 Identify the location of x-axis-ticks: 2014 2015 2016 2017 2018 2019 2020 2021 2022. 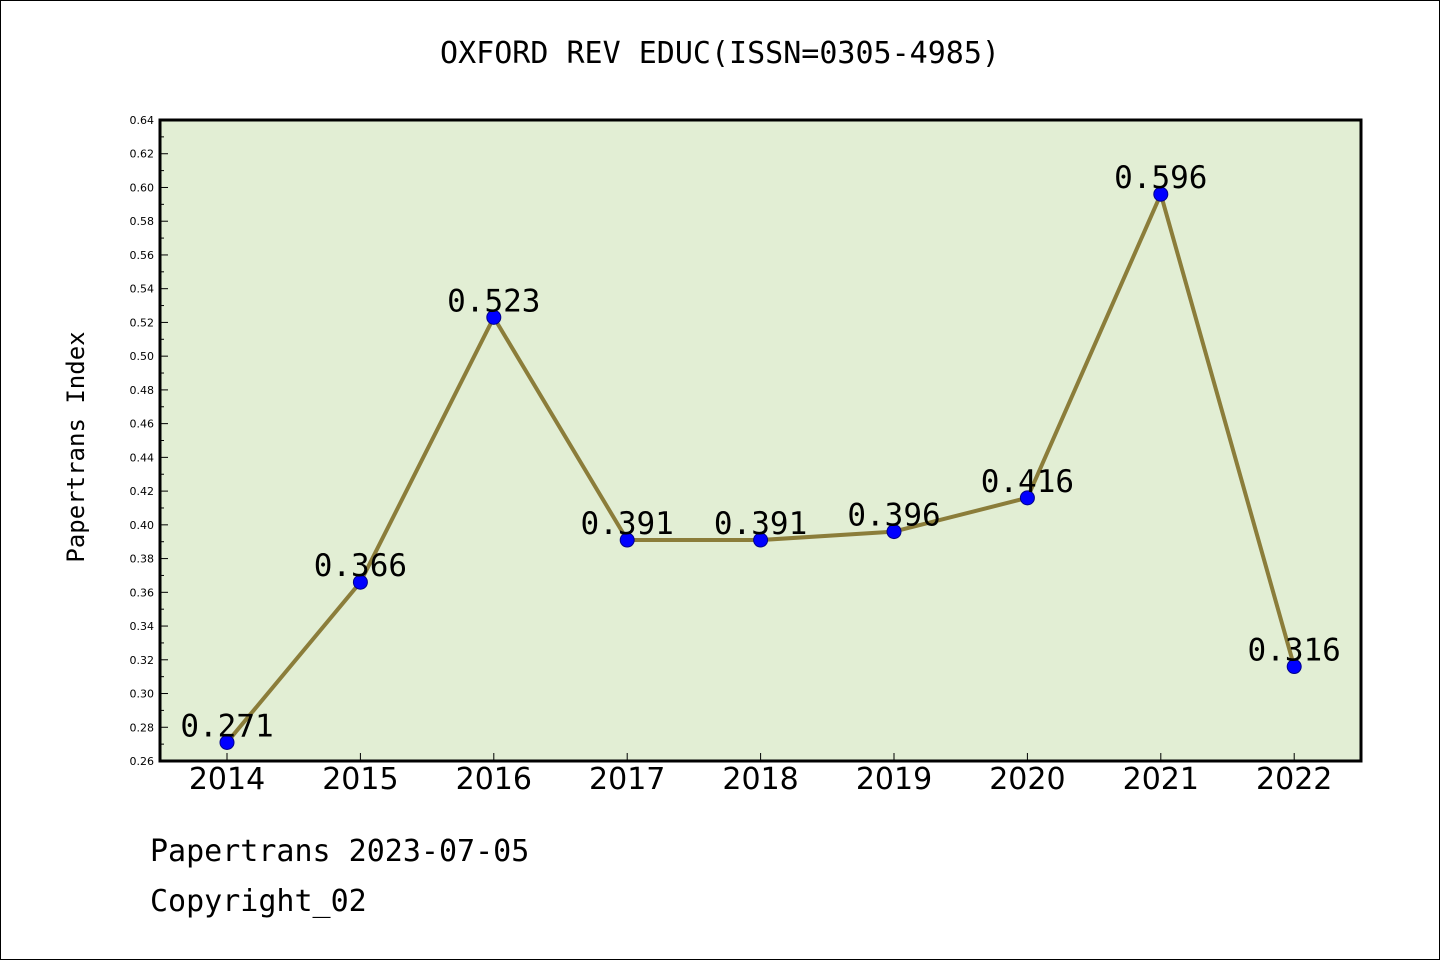
(760, 775).